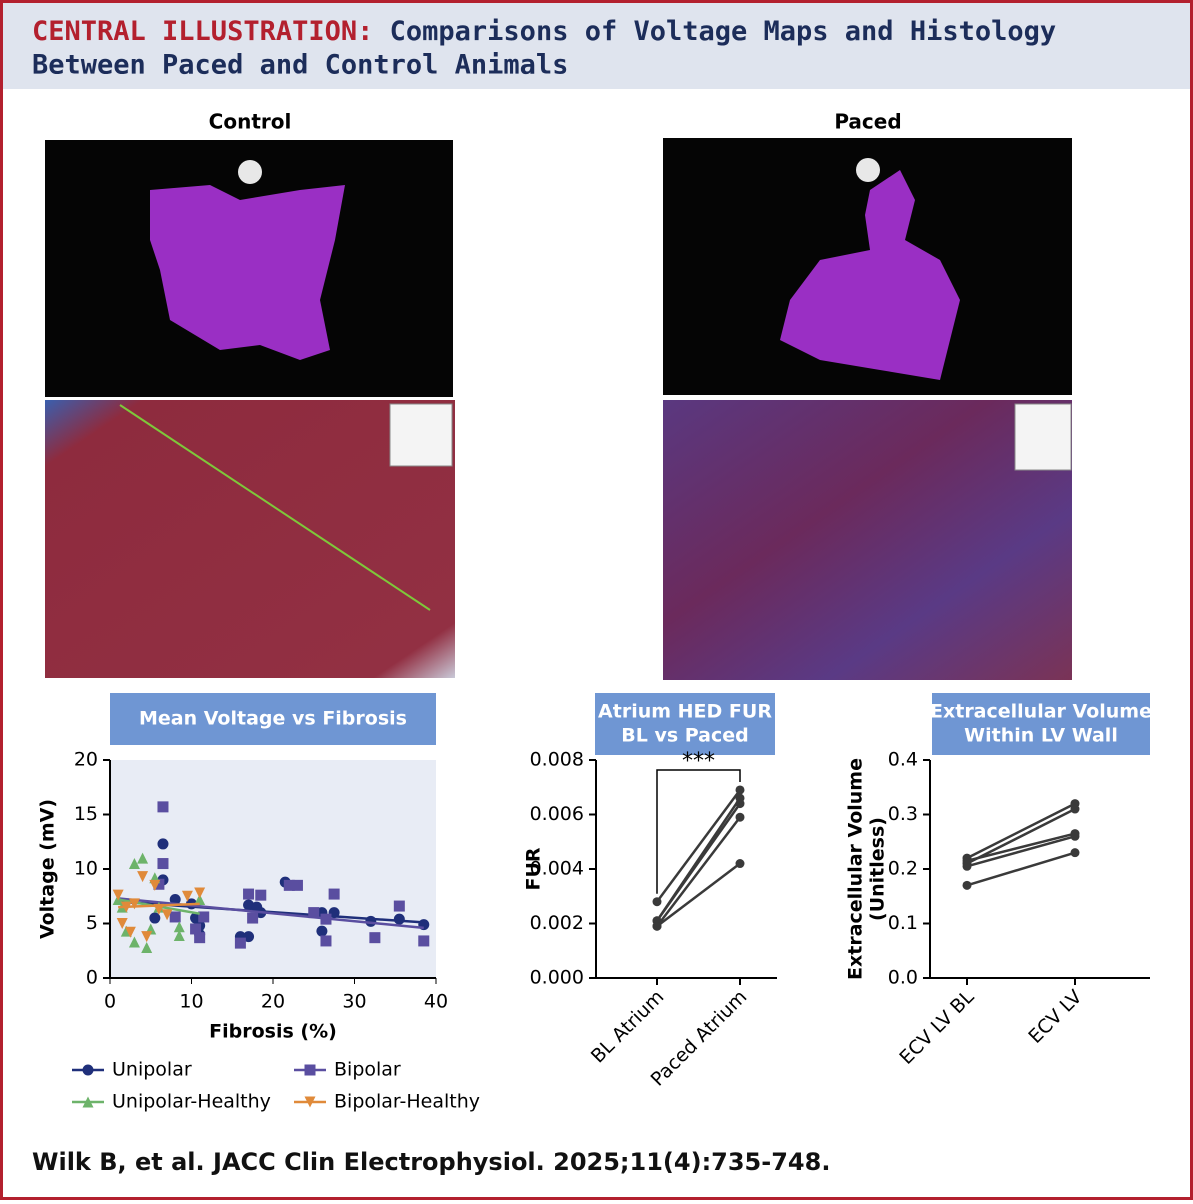 Image resolution: width=1193 pixels, height=1204 pixels. Describe the element at coordinates (191, 1102) in the screenshot. I see `legend-label: Unipolar-Healthy` at that location.